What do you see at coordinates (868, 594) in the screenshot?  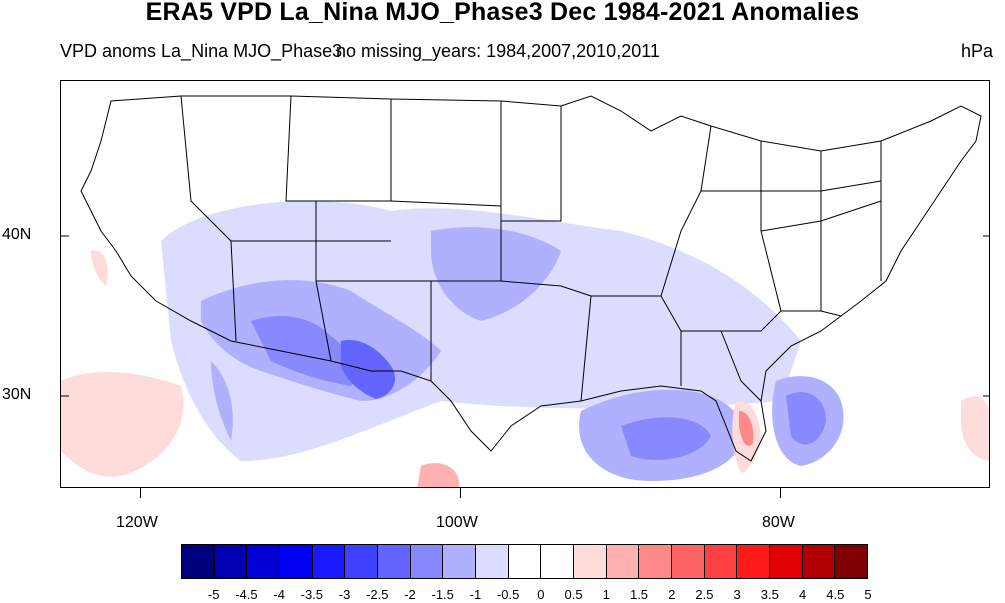 I see `colorbar-label: 5` at bounding box center [868, 594].